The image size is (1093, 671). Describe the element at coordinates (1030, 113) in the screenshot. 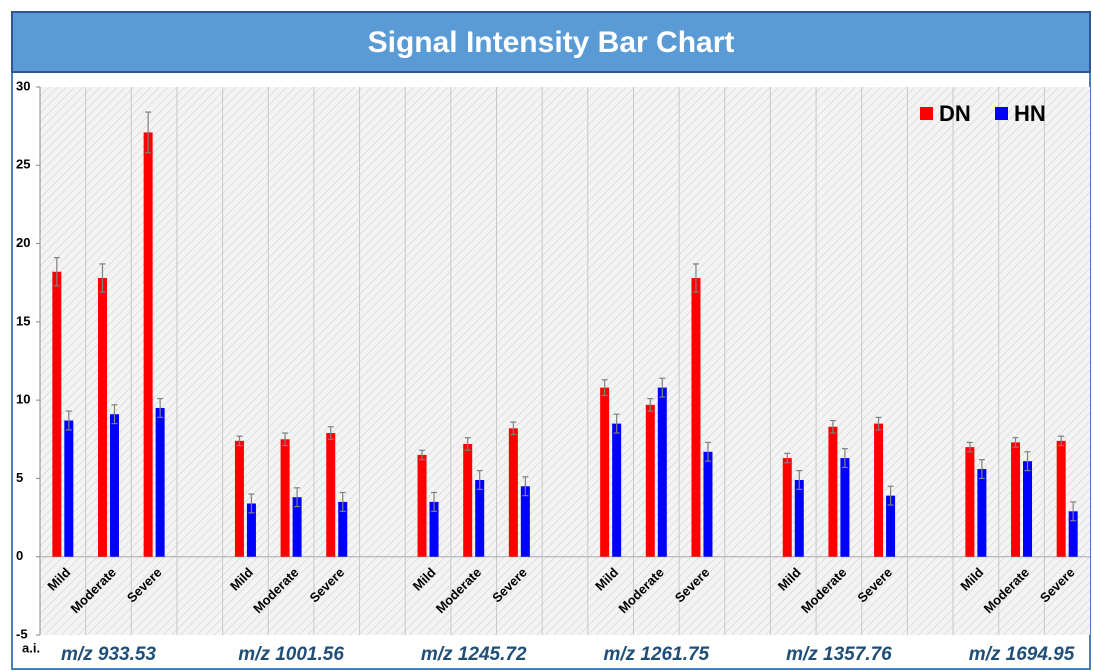

I see `legend-label: HN` at that location.